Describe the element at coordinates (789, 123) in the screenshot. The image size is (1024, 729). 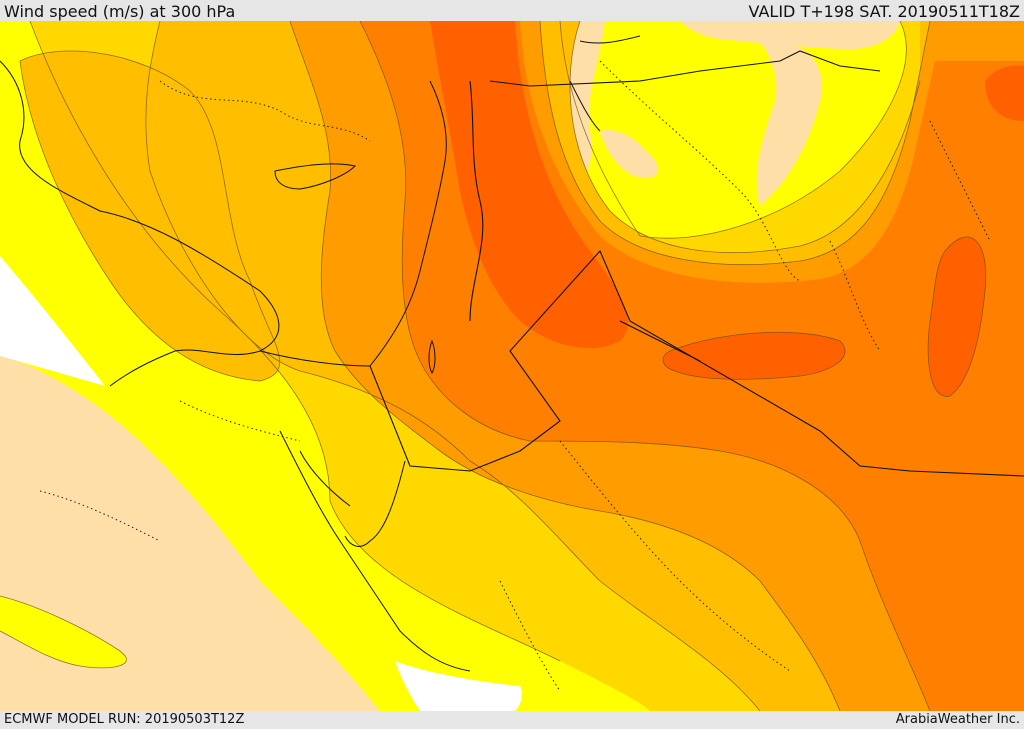
I see `pale-land-northeast-b` at that location.